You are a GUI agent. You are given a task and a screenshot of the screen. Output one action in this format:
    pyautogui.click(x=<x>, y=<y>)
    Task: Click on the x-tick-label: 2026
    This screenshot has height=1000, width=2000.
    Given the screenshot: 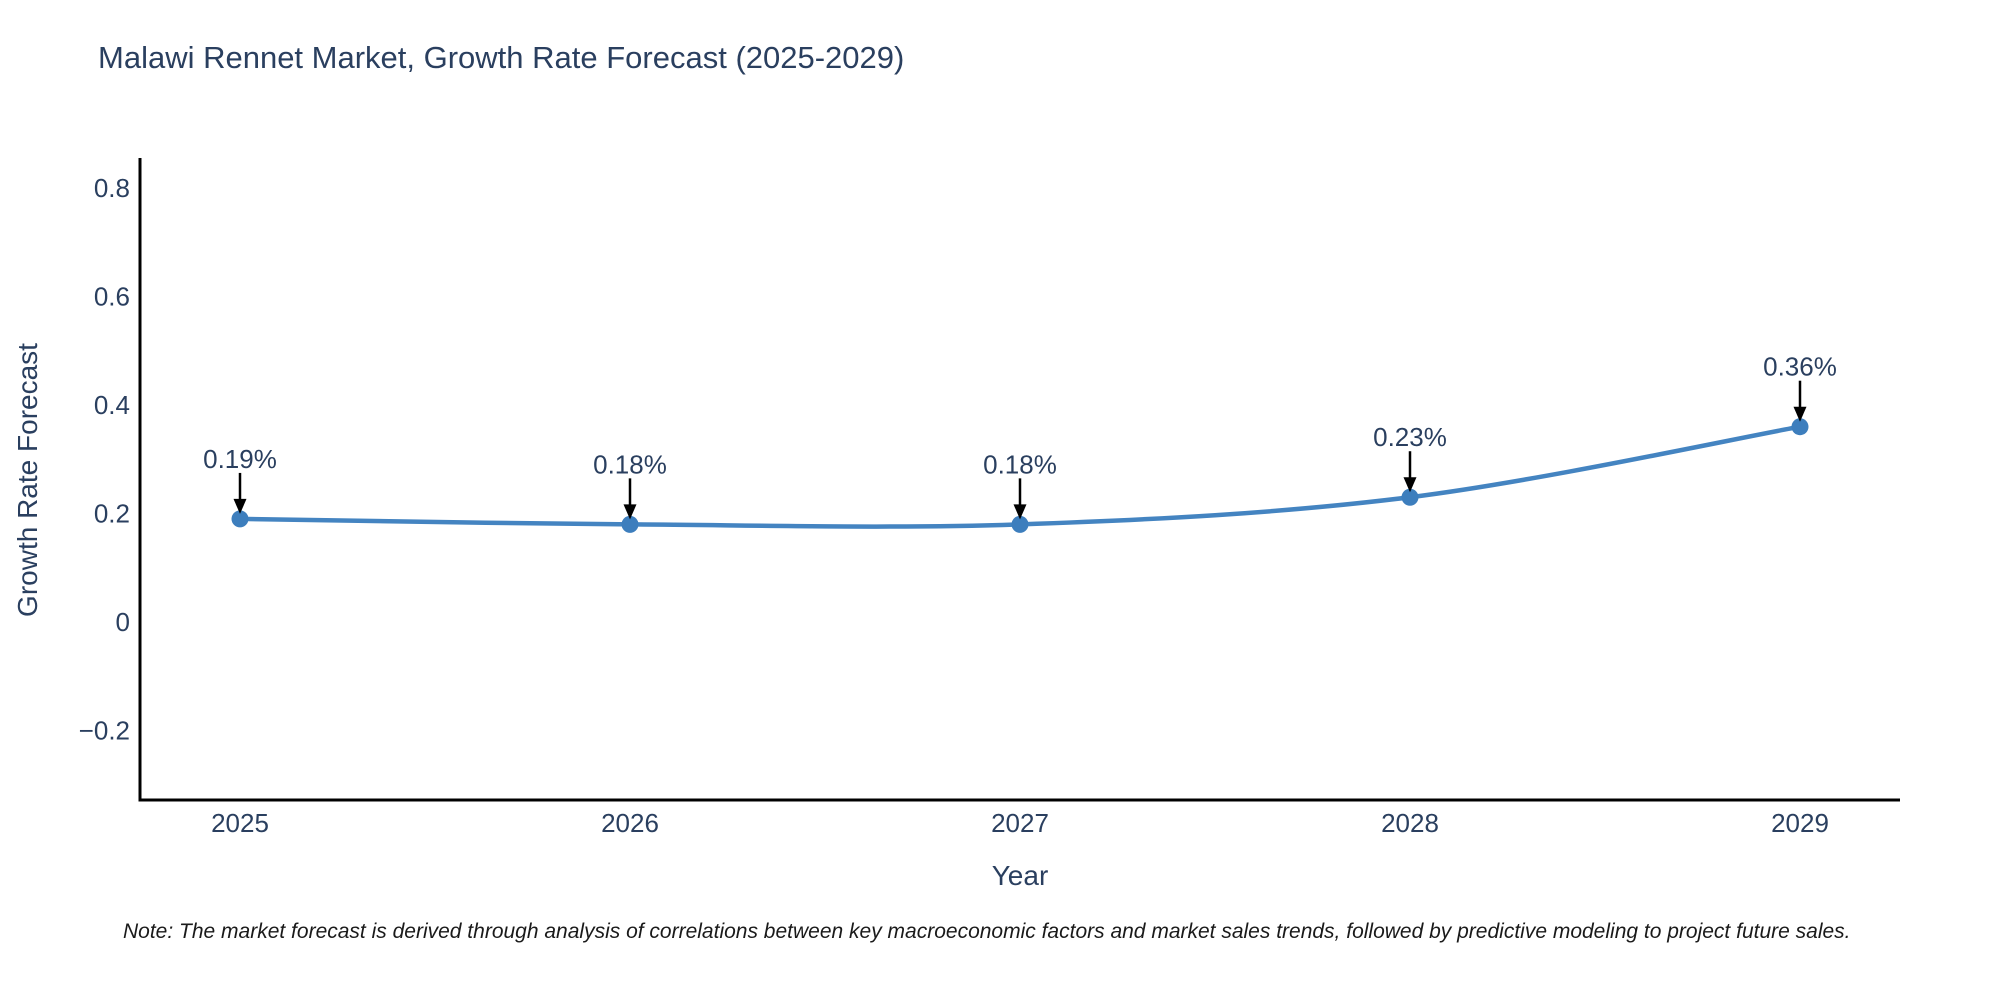 What is the action you would take?
    pyautogui.click(x=630, y=823)
    